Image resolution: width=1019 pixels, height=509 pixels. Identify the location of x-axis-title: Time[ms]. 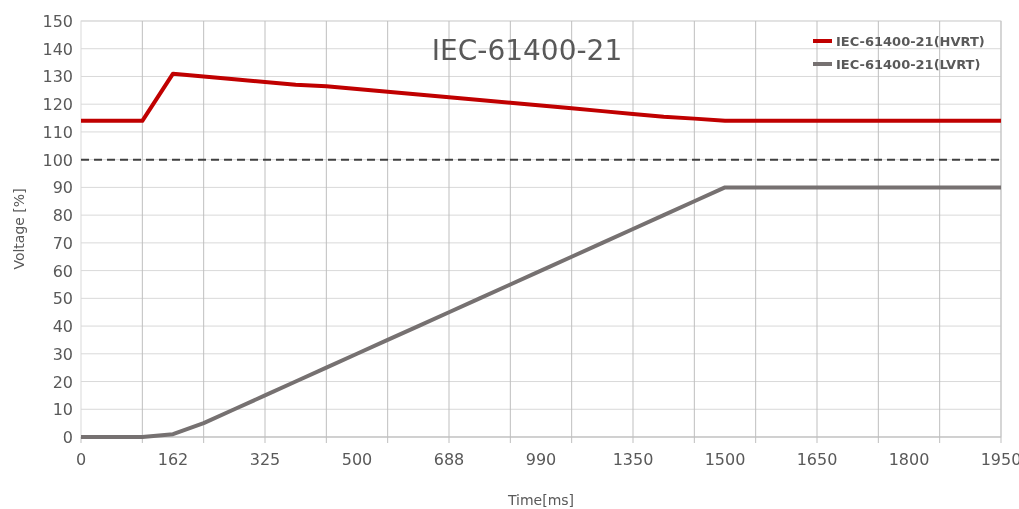
(540, 500).